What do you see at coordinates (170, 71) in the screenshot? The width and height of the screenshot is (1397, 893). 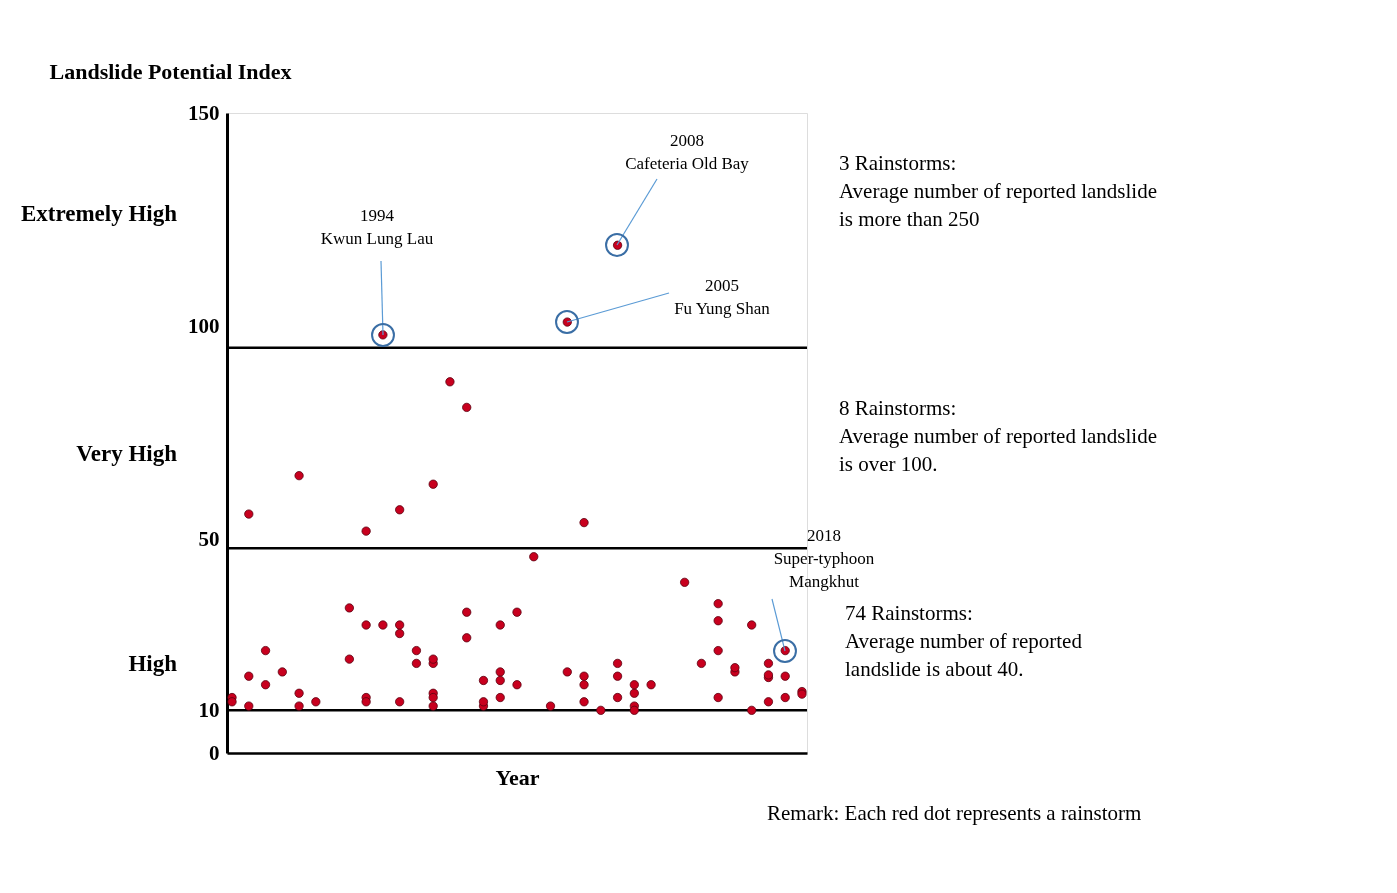 I see `y-axis-title: Landslide Potential Index` at bounding box center [170, 71].